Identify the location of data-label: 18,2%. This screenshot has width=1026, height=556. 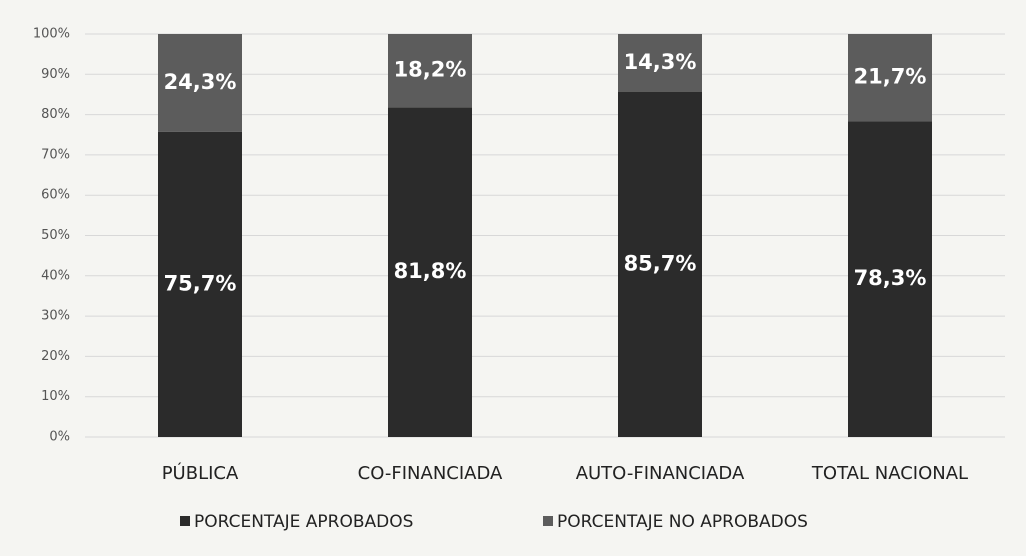
(430, 70).